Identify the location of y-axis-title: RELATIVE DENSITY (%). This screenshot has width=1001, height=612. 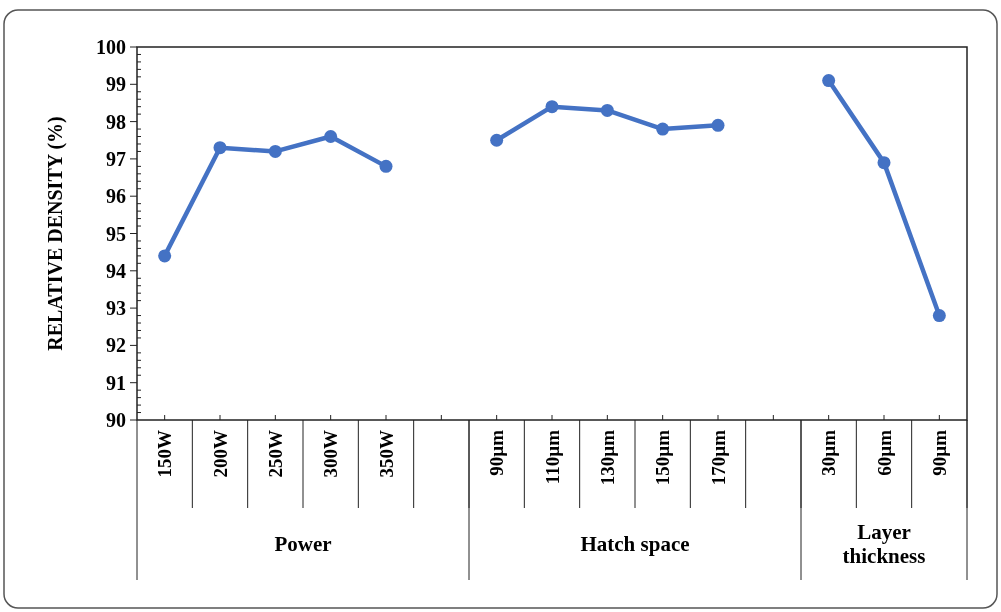
(55, 233).